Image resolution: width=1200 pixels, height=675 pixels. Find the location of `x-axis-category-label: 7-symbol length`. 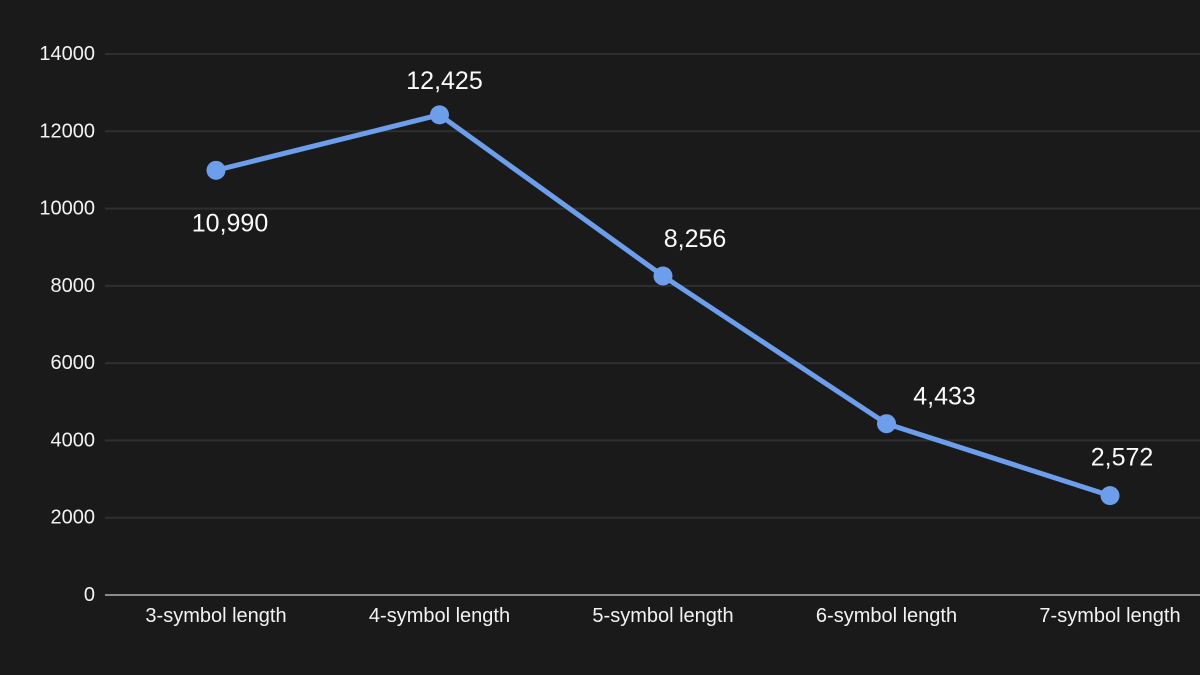

x-axis-category-label: 7-symbol length is located at coordinates (1109, 616).